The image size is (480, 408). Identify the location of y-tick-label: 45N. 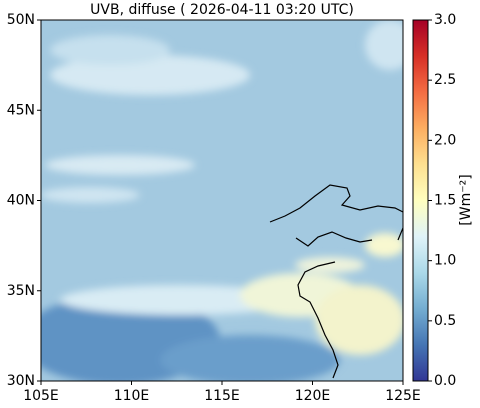
(21, 110).